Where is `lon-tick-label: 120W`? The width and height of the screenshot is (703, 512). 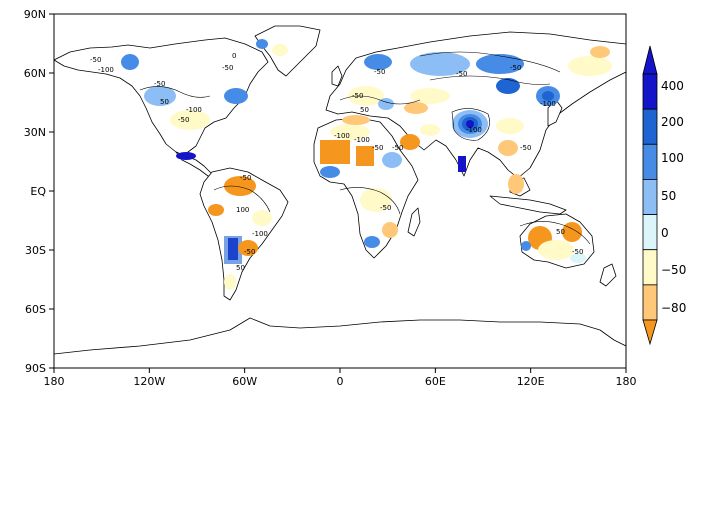 lon-tick-label: 120W is located at coordinates (149, 381).